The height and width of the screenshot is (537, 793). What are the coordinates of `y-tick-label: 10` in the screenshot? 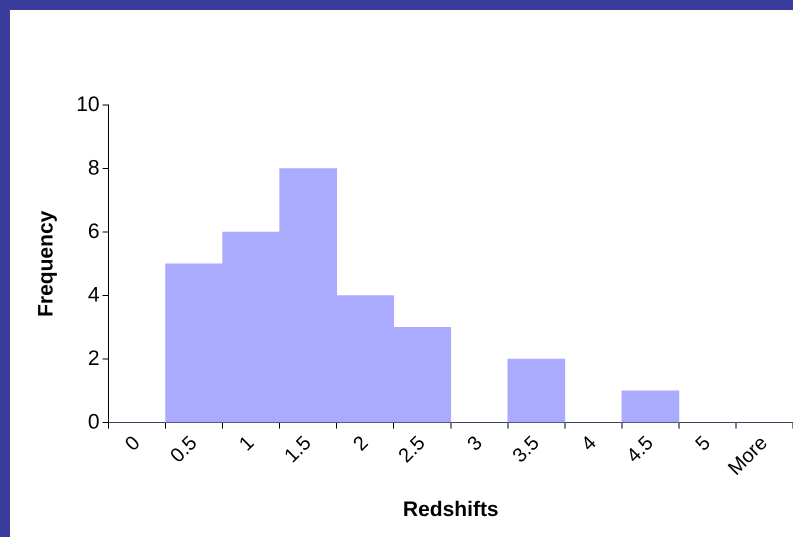 It's located at (88, 104).